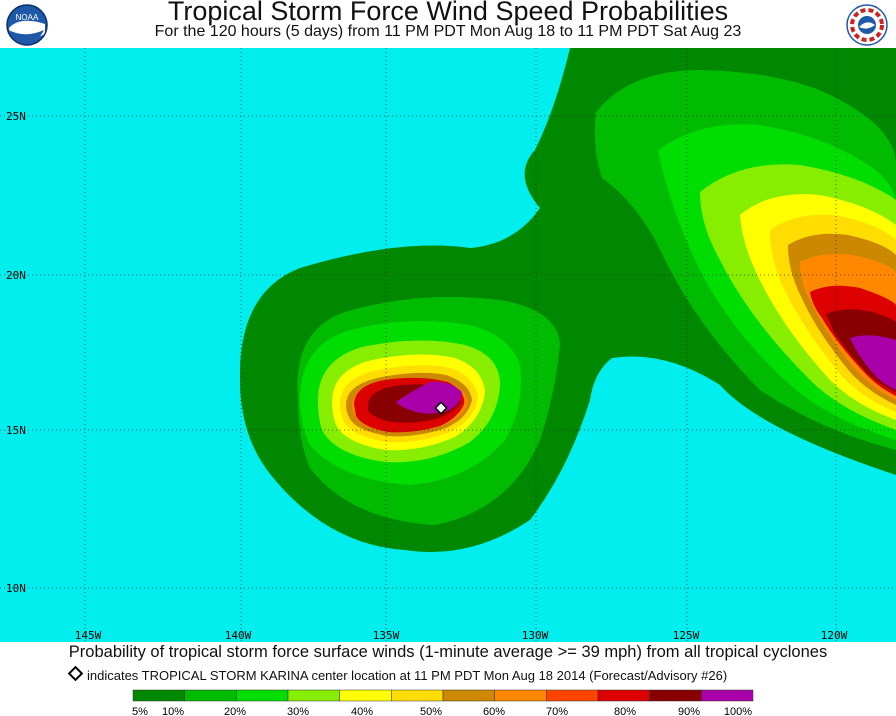 Image resolution: width=896 pixels, height=716 pixels. Describe the element at coordinates (27, 17) in the screenshot. I see `svg-text: NOAA` at that location.